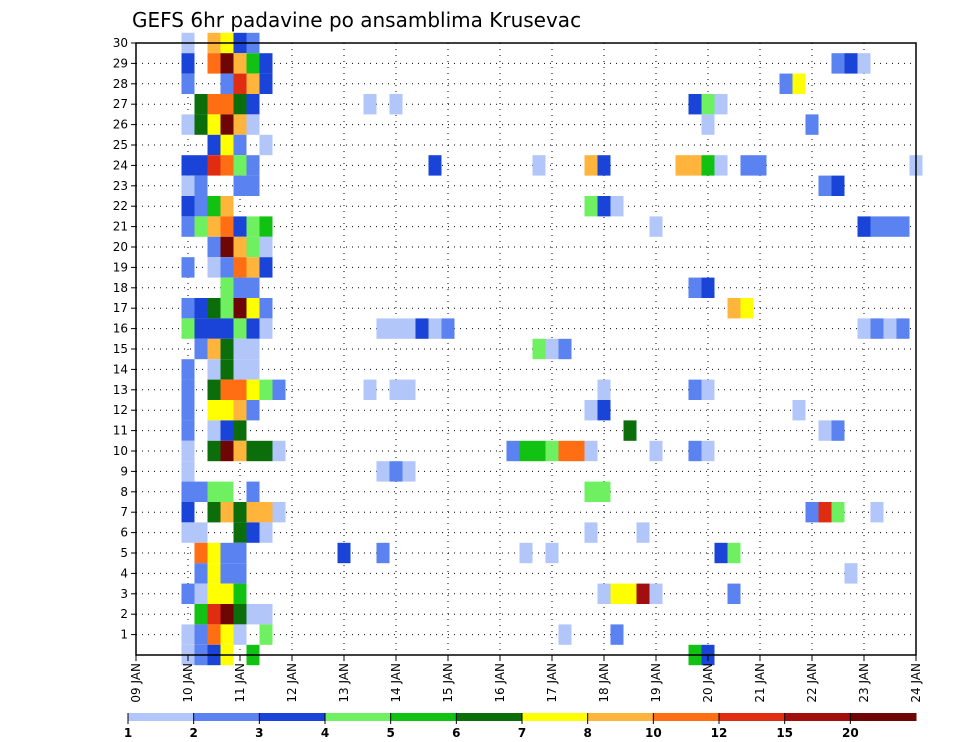 The image size is (960, 742). Describe the element at coordinates (325, 733) in the screenshot. I see `colorbar-label: 4` at that location.